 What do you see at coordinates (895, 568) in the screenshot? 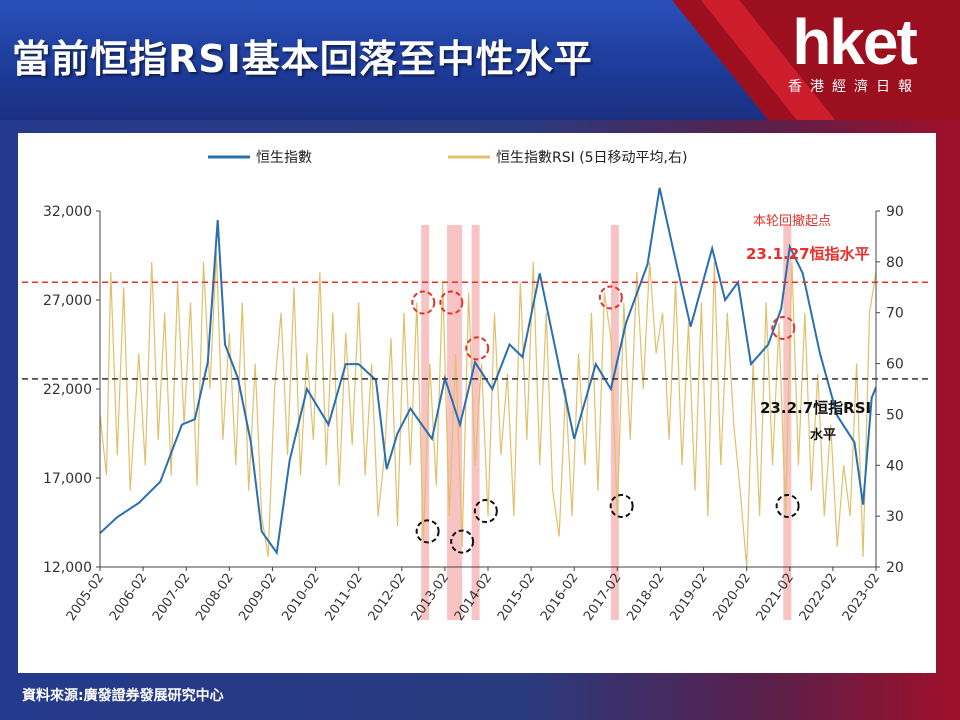
I see `y-right-tick-label-0: 20` at bounding box center [895, 568].